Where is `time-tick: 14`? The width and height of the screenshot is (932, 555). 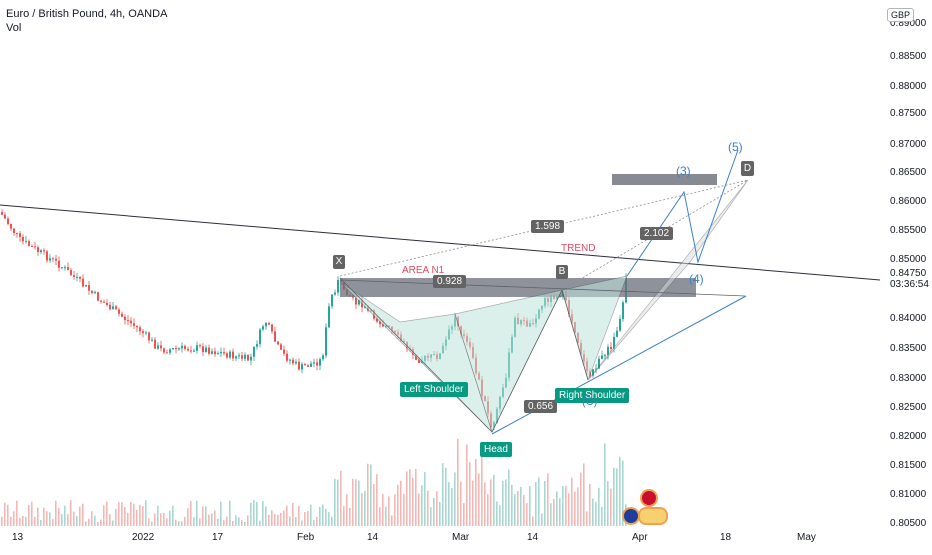
time-tick: 14 is located at coordinates (533, 537).